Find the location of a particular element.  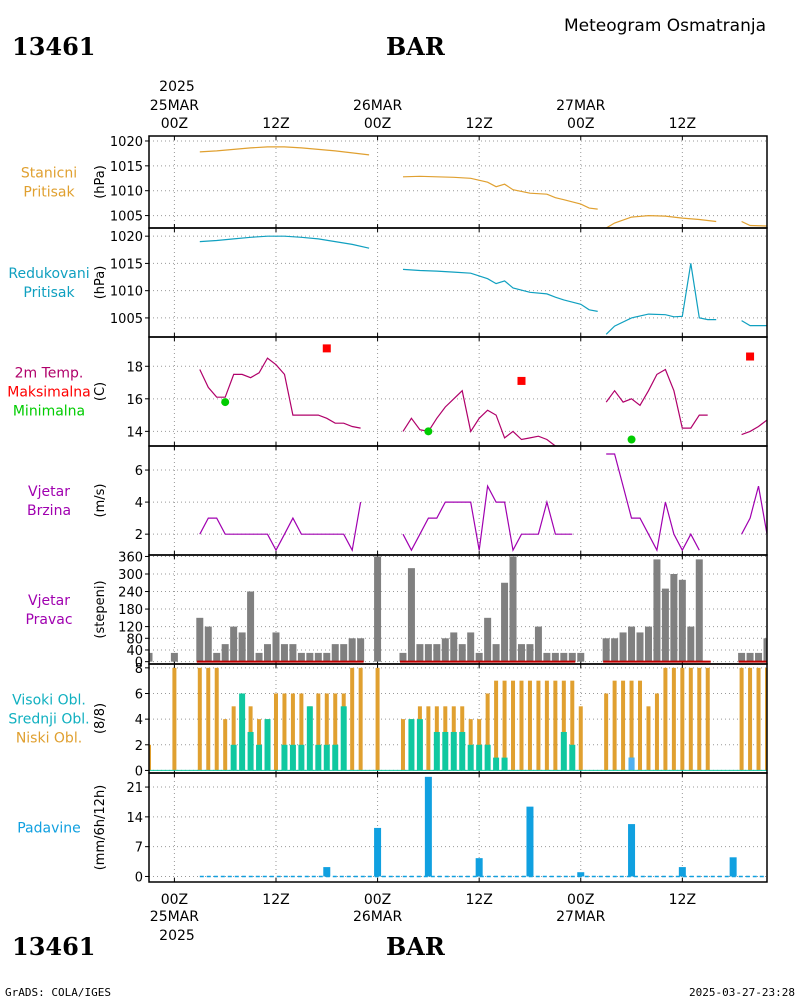

panel-label: 2m Temp. is located at coordinates (49, 374).